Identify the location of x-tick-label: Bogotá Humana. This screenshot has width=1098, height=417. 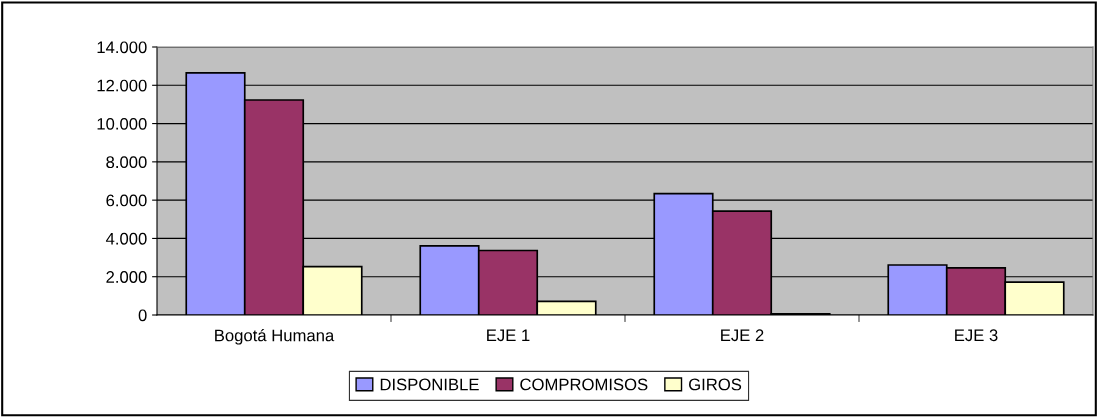
(275, 336).